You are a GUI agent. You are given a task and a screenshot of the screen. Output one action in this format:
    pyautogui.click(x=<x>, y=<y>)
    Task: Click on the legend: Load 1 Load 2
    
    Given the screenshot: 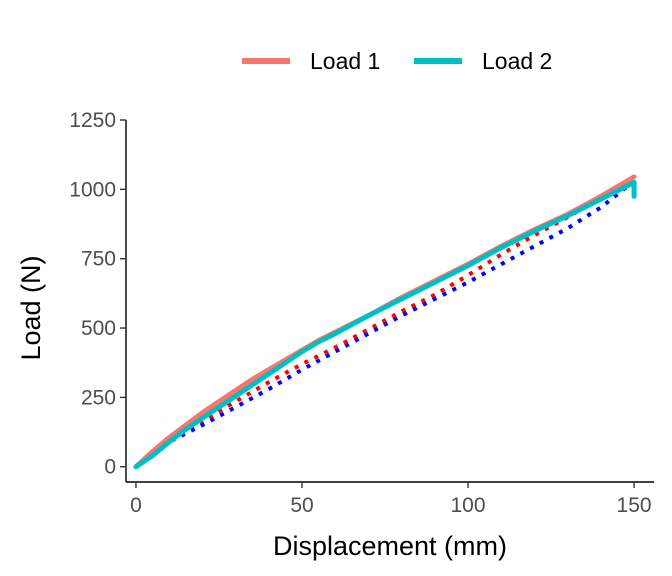 What is the action you would take?
    pyautogui.click(x=397, y=61)
    